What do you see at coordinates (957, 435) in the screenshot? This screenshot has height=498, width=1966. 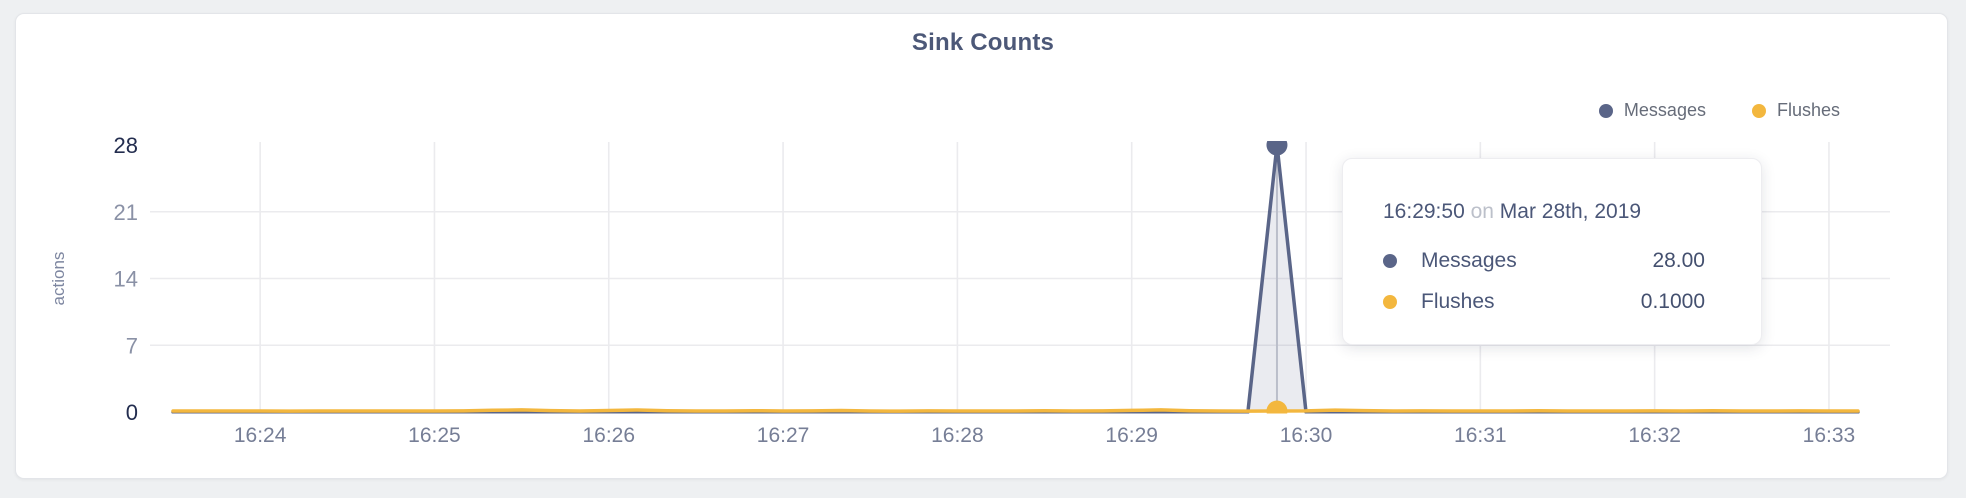 I see `x-tick-label: 16:28` at bounding box center [957, 435].